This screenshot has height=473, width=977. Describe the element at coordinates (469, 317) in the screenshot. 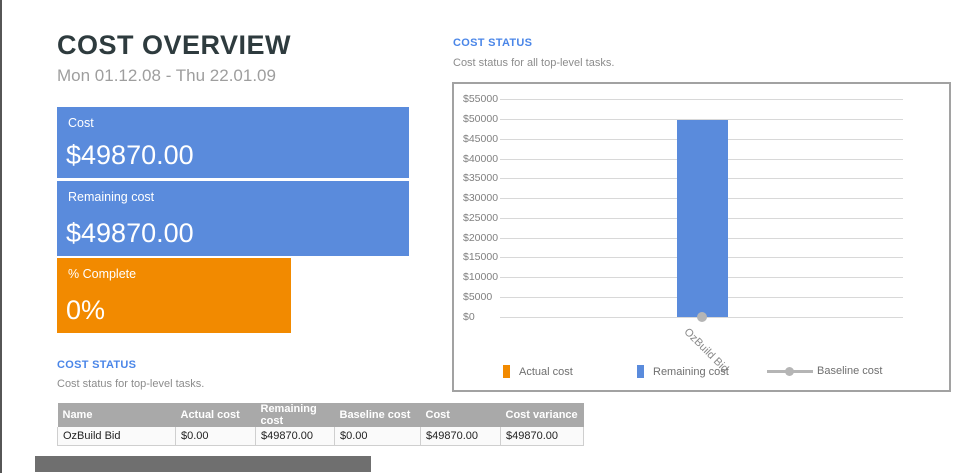

I see `y-axis-tick-label: $0` at that location.